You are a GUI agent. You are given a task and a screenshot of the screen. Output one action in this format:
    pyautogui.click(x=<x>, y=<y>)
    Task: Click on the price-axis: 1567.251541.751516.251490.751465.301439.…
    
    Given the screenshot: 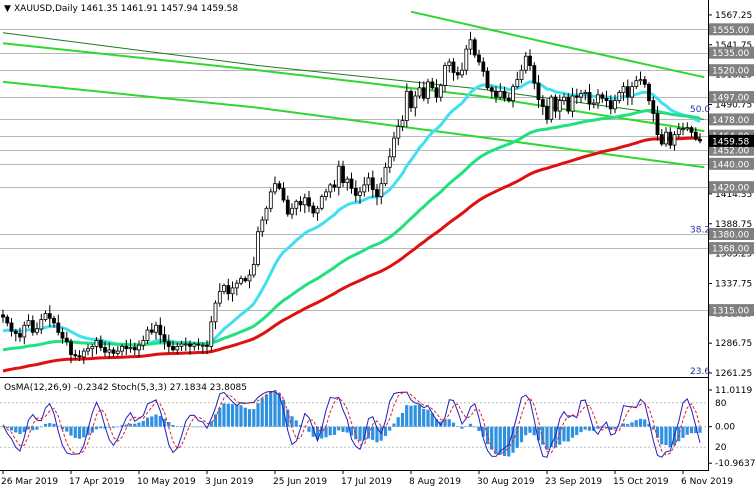 What is the action you would take?
    pyautogui.click(x=722, y=240)
    